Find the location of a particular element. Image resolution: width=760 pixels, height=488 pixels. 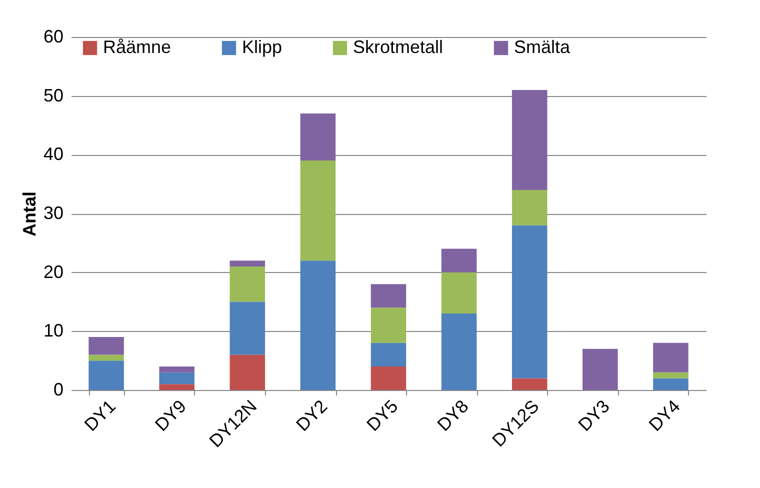

y-axis-title: Antal is located at coordinates (29, 214).